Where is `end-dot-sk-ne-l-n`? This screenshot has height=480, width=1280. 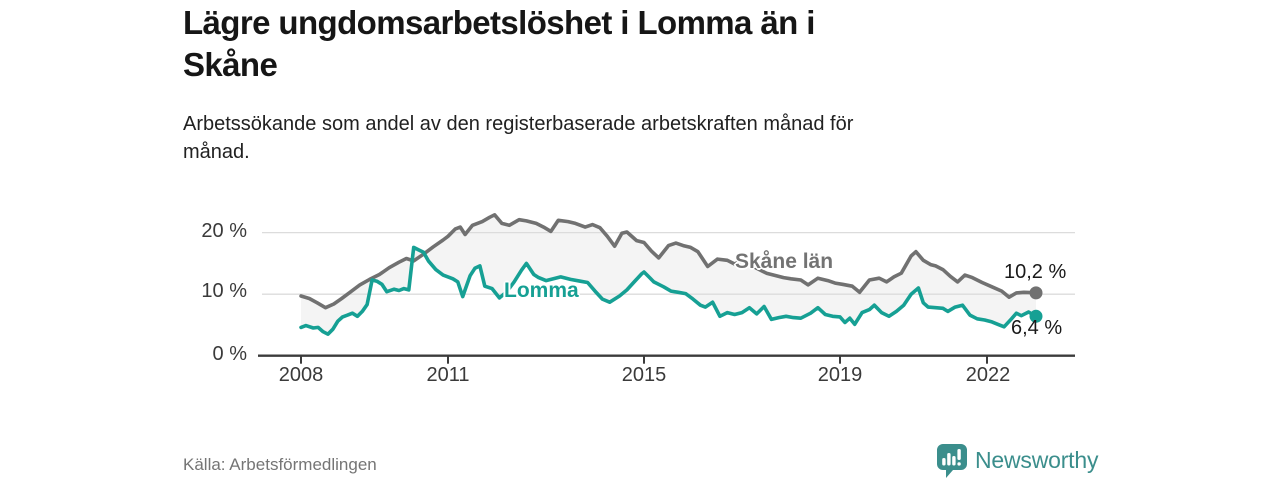 end-dot-sk-ne-l-n is located at coordinates (1036, 293).